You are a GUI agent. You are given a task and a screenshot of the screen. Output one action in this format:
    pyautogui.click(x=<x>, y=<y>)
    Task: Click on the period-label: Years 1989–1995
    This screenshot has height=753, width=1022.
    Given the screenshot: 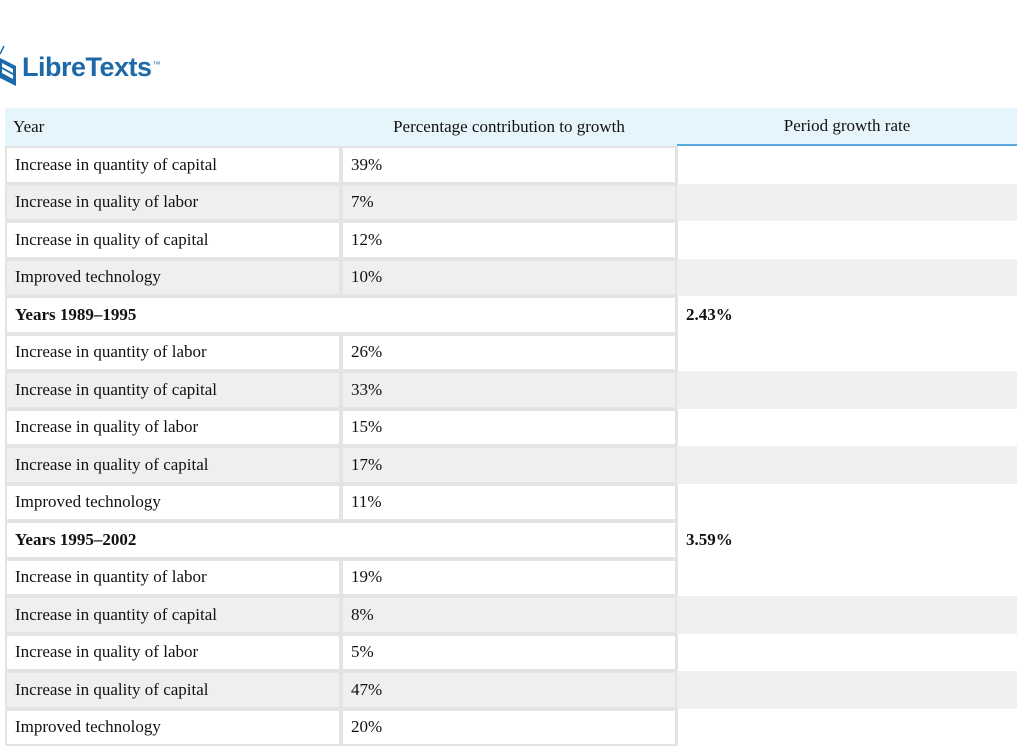 What is the action you would take?
    pyautogui.click(x=341, y=315)
    